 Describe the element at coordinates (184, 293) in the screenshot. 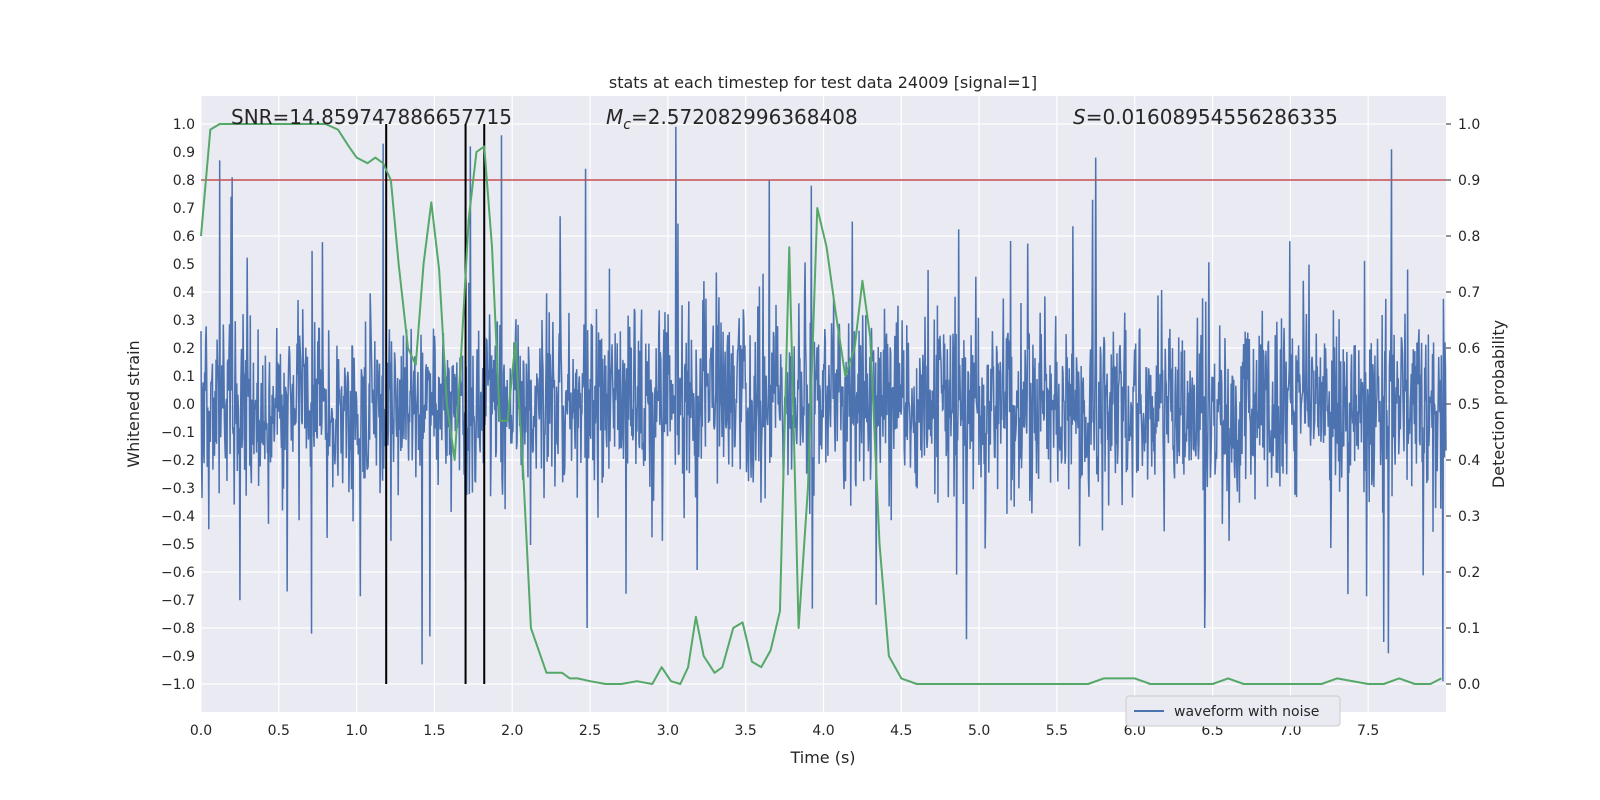

I see `y-tick-label: 0.4` at that location.